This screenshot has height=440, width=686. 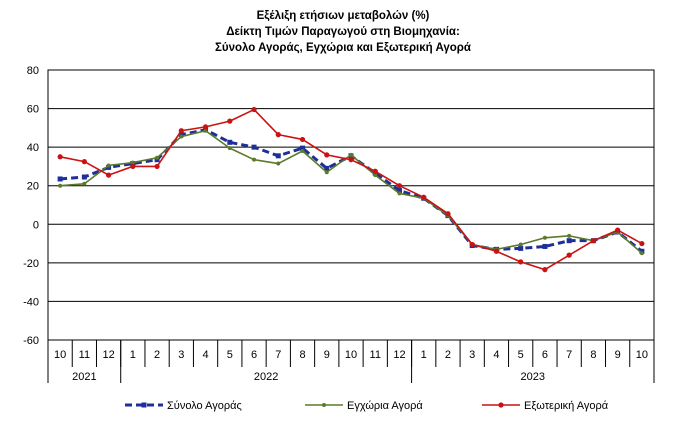 What do you see at coordinates (36, 225) in the screenshot?
I see `y-tick-label: 0` at bounding box center [36, 225].